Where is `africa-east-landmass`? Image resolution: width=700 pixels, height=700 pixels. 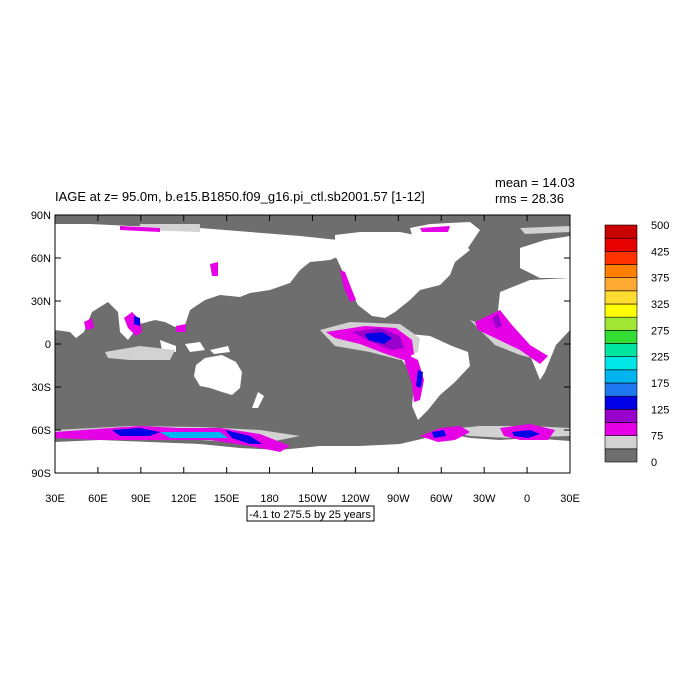 africa-east-landmass is located at coordinates (533, 329).